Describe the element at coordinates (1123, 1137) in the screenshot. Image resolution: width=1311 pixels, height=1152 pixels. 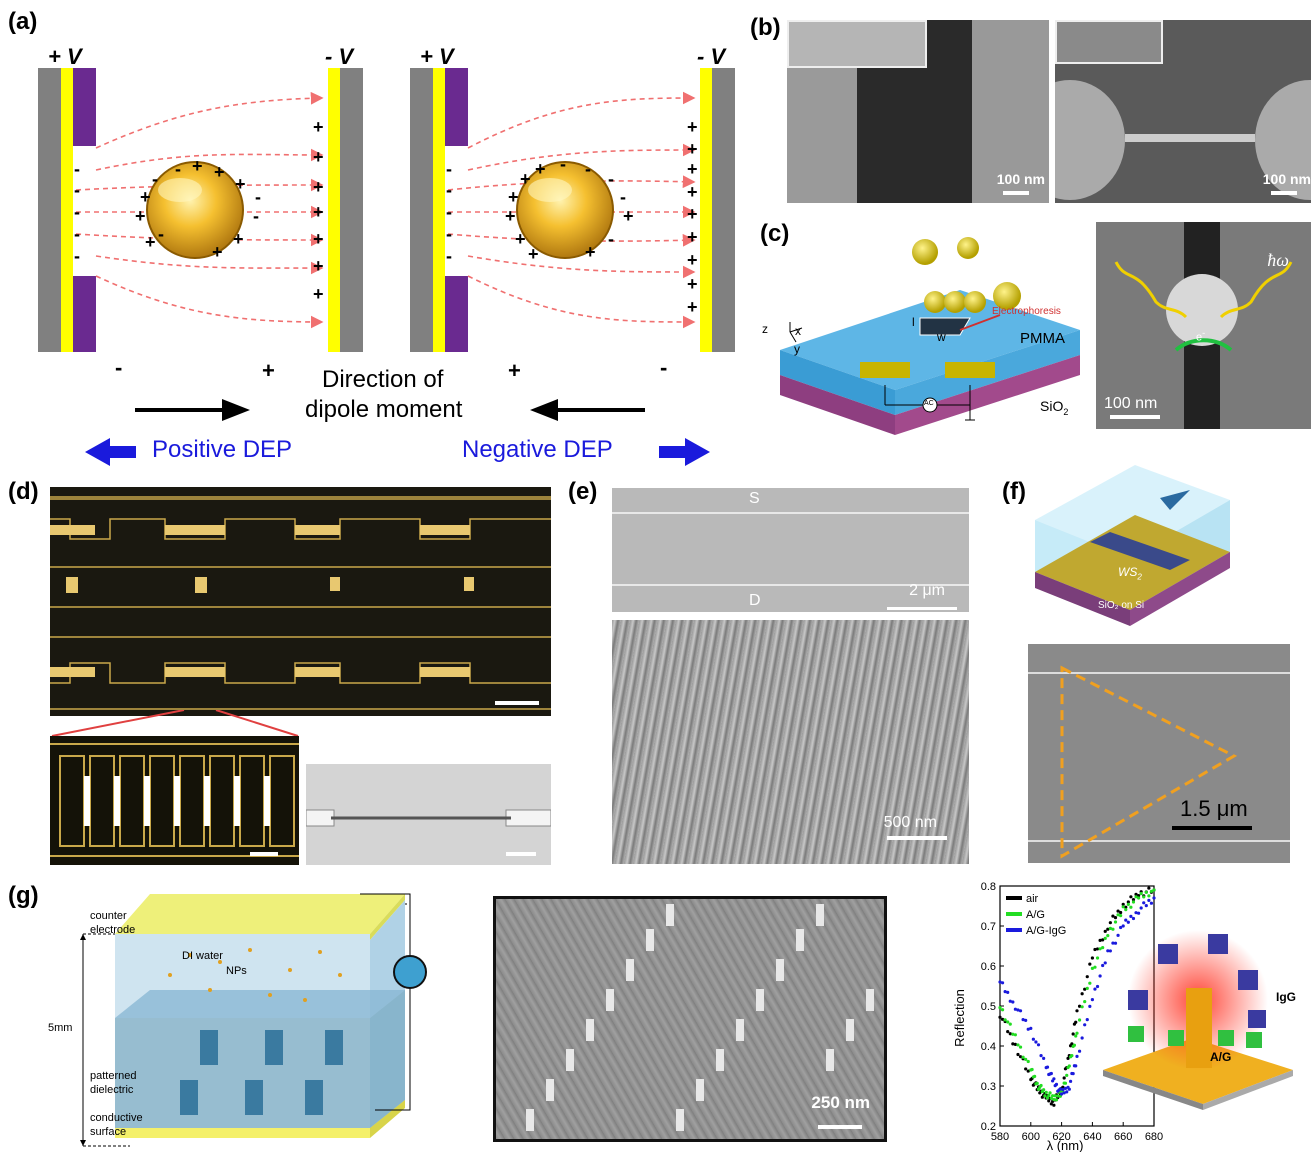
I see `x-tick-label: 660` at that location.